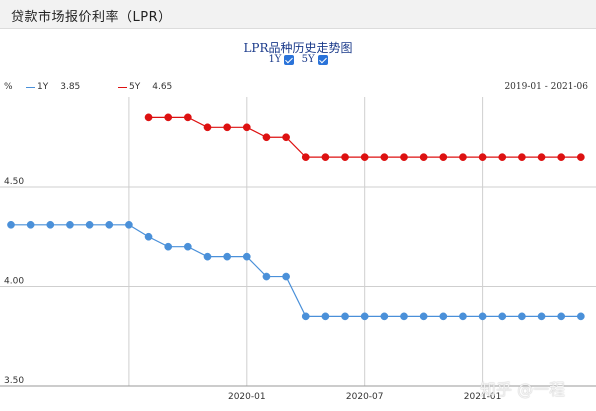  What do you see at coordinates (289, 59) in the screenshot?
I see `toggle-1y-checkbox` at bounding box center [289, 59].